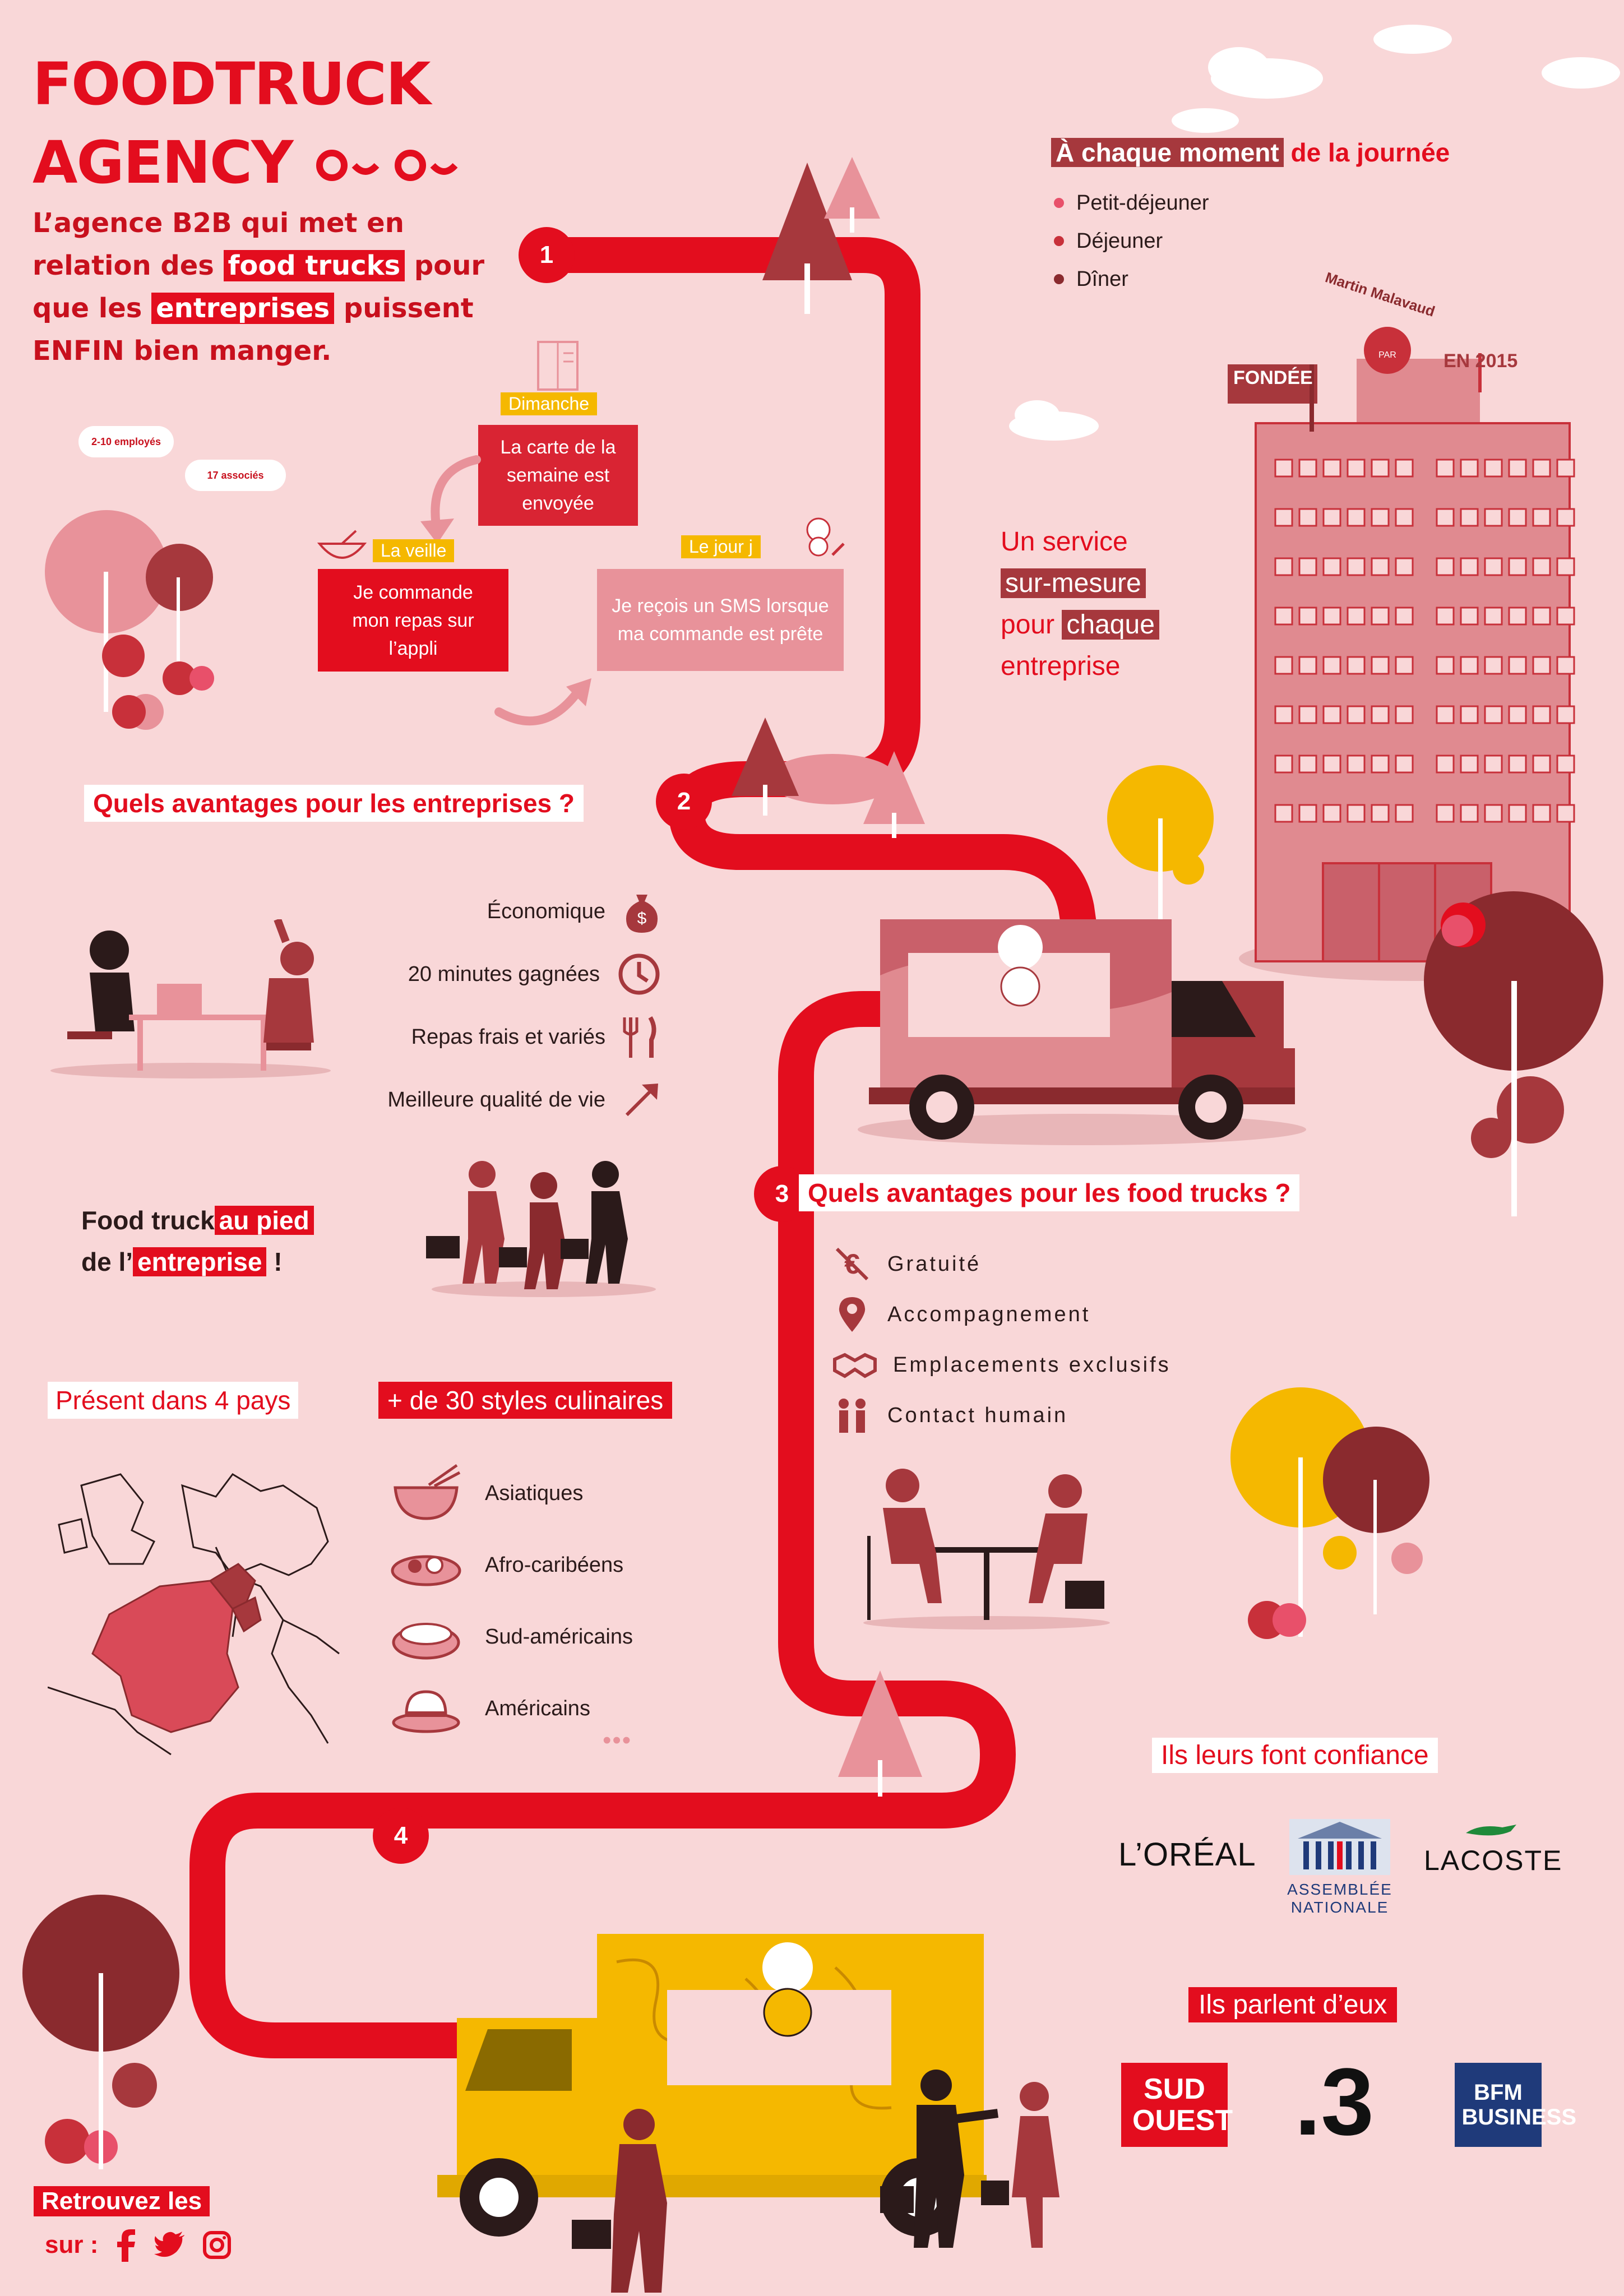  I want to click on companies-heading: Quels avantages pour les entreprises ?, so click(334, 804).